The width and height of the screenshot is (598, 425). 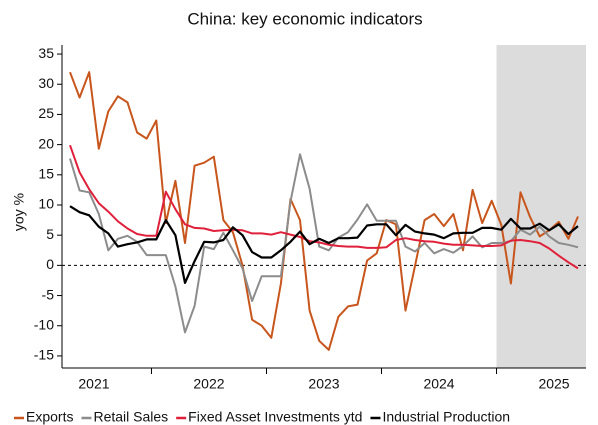 What do you see at coordinates (323, 384) in the screenshot?
I see `x-tick-label: 2023` at bounding box center [323, 384].